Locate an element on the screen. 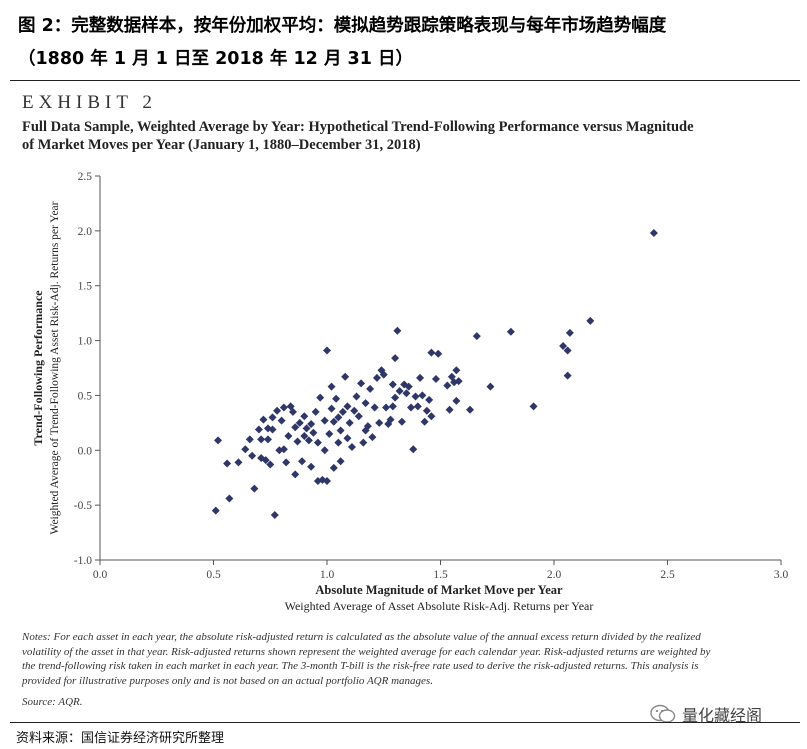 The width and height of the screenshot is (807, 749). watermark-text: 量化藏经阁 is located at coordinates (722, 715).